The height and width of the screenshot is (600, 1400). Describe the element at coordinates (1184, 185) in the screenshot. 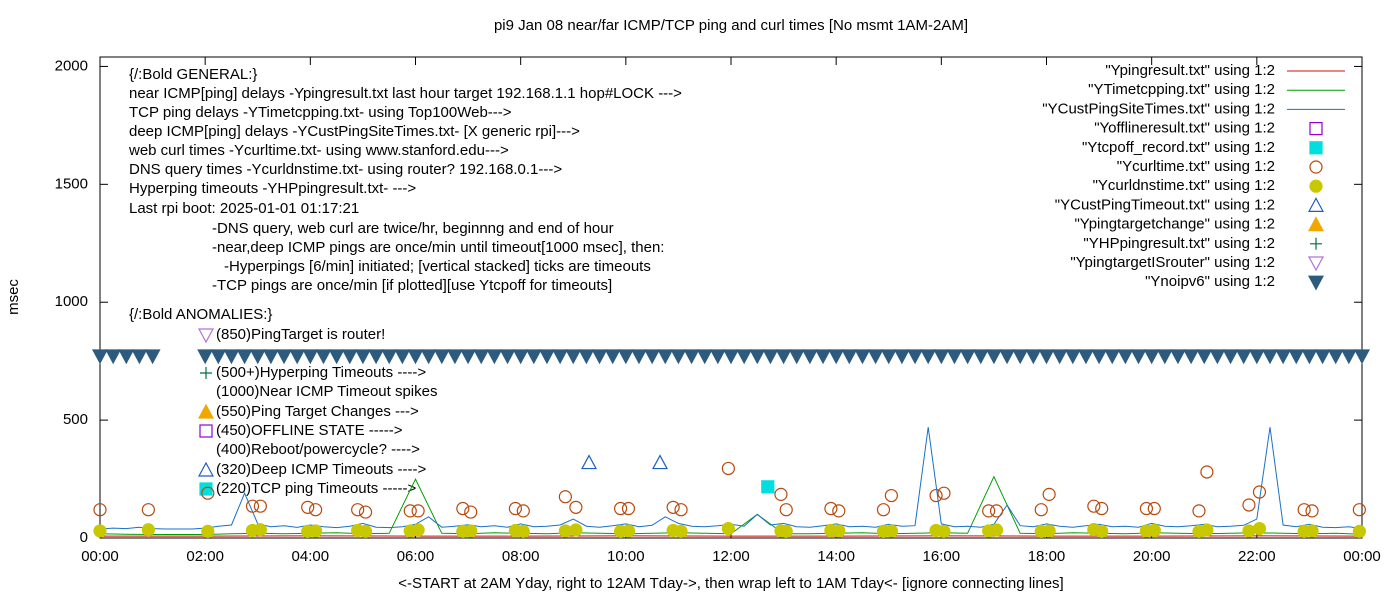

I see `legend-label: "Ycurldnstime.txt" using 1:2` at that location.